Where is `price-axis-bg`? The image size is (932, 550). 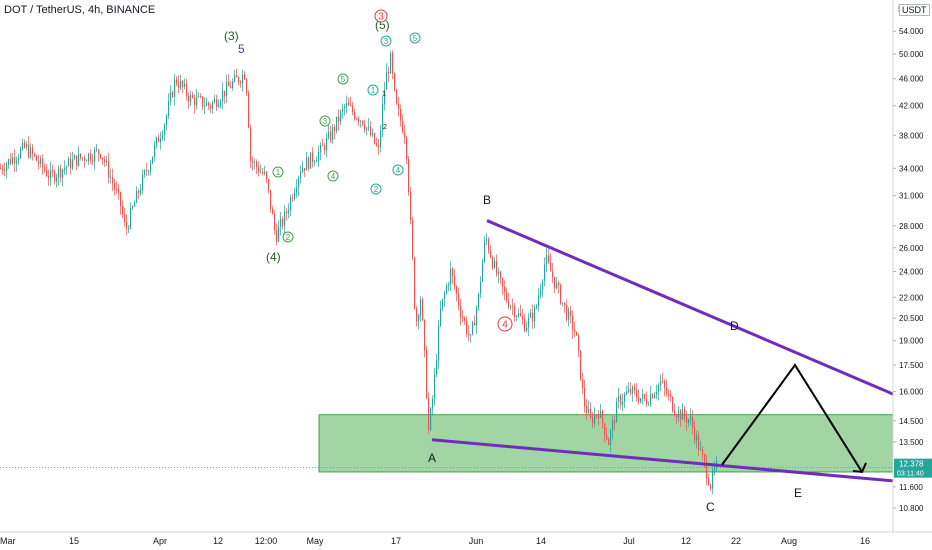
price-axis-bg is located at coordinates (912, 275).